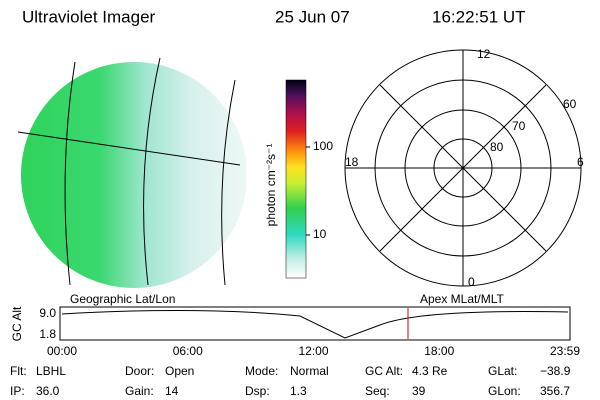  What do you see at coordinates (565, 351) in the screenshot?
I see `timeline-x-tick: 23:59` at bounding box center [565, 351].